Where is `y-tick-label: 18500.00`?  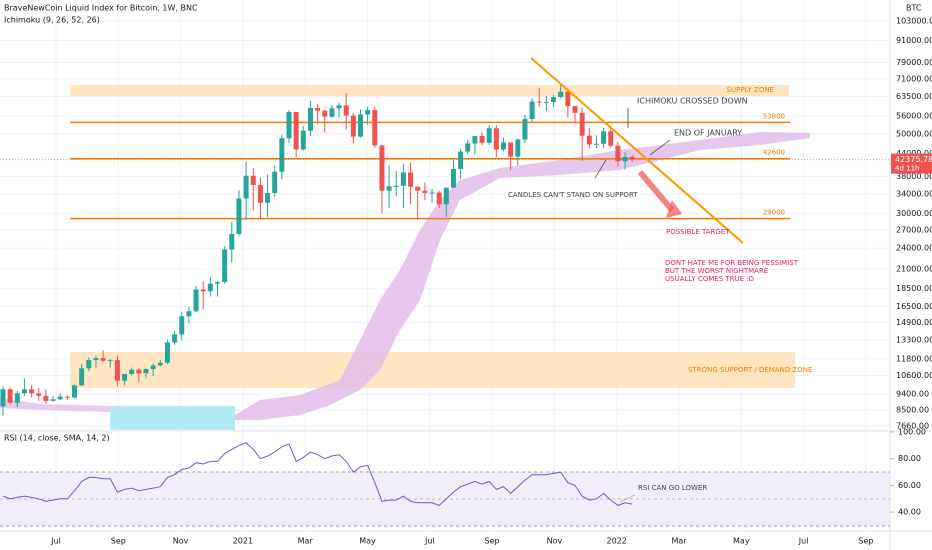 y-tick-label: 18500.00 is located at coordinates (914, 288).